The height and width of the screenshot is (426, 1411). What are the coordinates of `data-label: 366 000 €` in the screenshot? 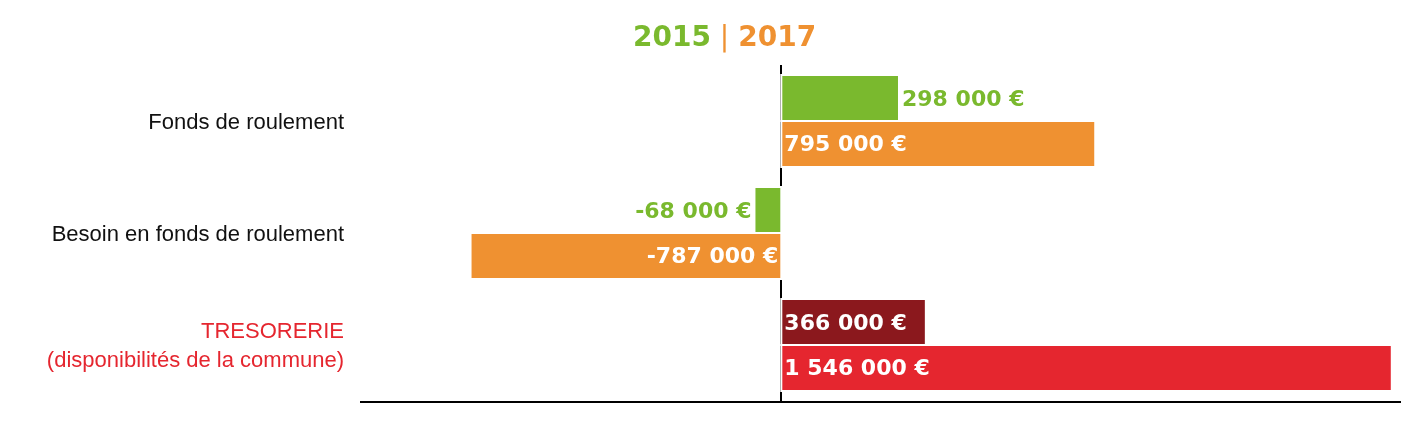 It's located at (845, 322).